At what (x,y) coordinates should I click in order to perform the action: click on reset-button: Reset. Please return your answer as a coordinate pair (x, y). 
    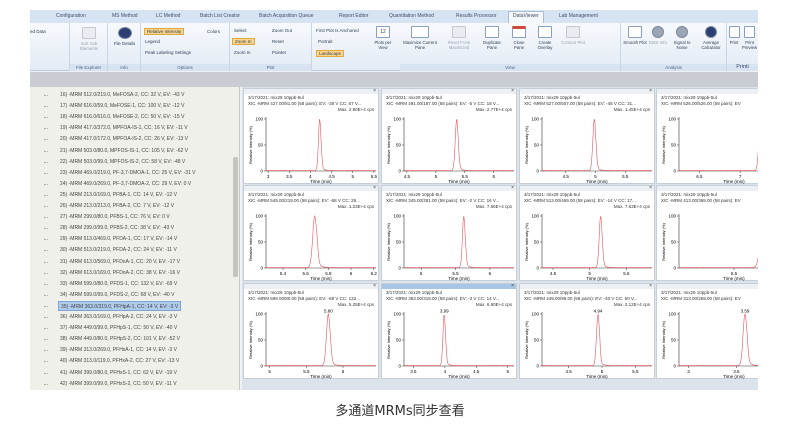
    Looking at the image, I should click on (278, 41).